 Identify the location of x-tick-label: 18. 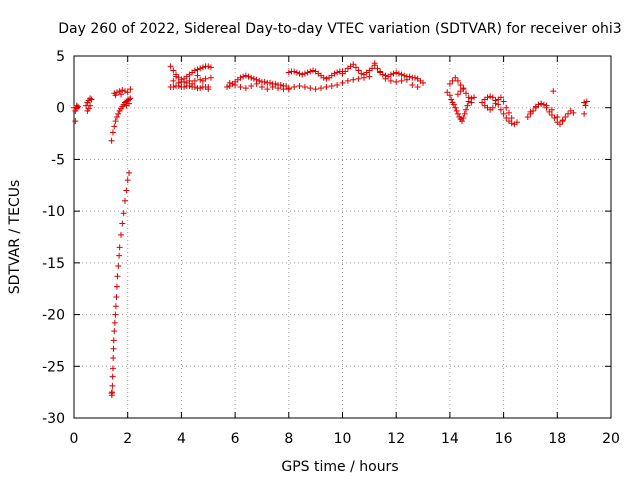
(557, 439).